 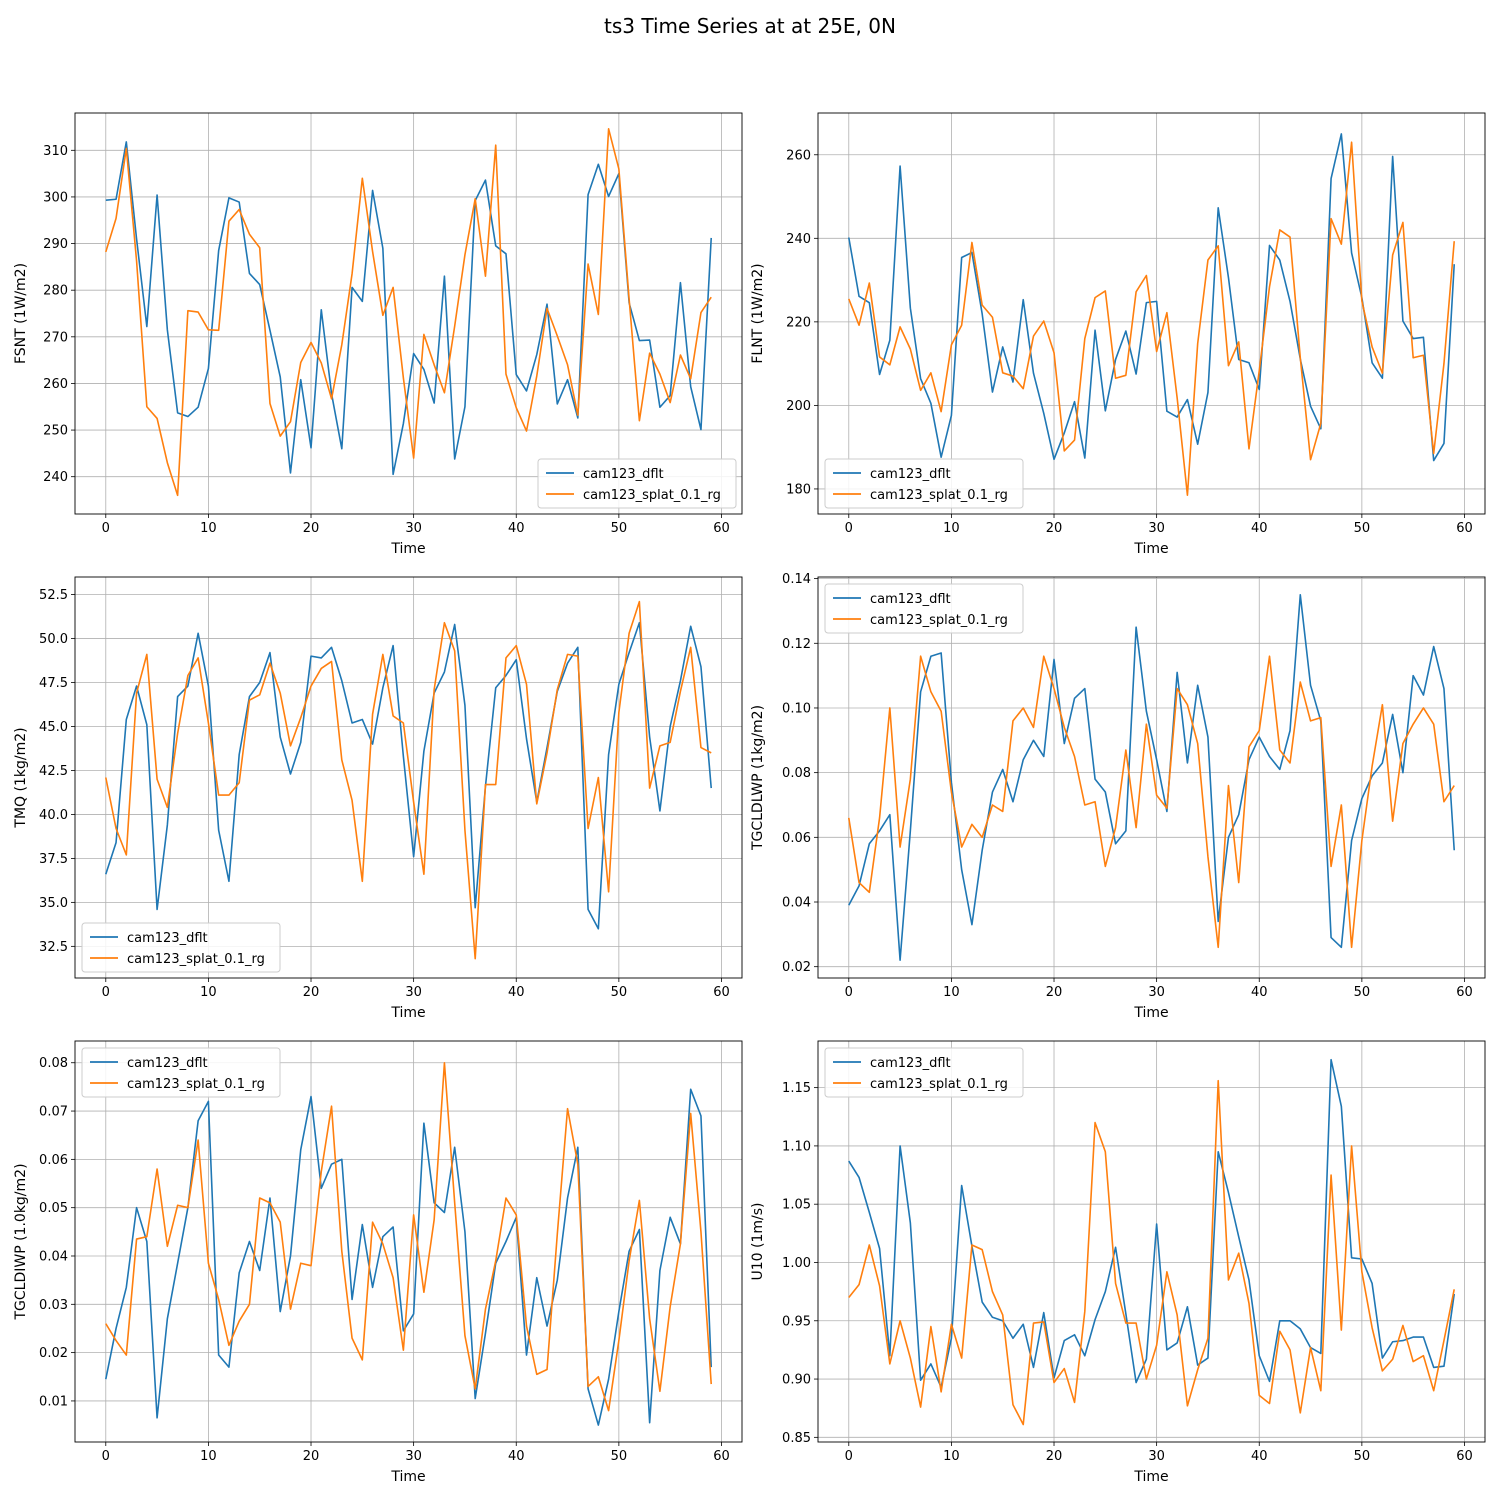 What do you see at coordinates (750, 26) in the screenshot?
I see `figure-title: ts3 Time Series at at 25E, 0N` at bounding box center [750, 26].